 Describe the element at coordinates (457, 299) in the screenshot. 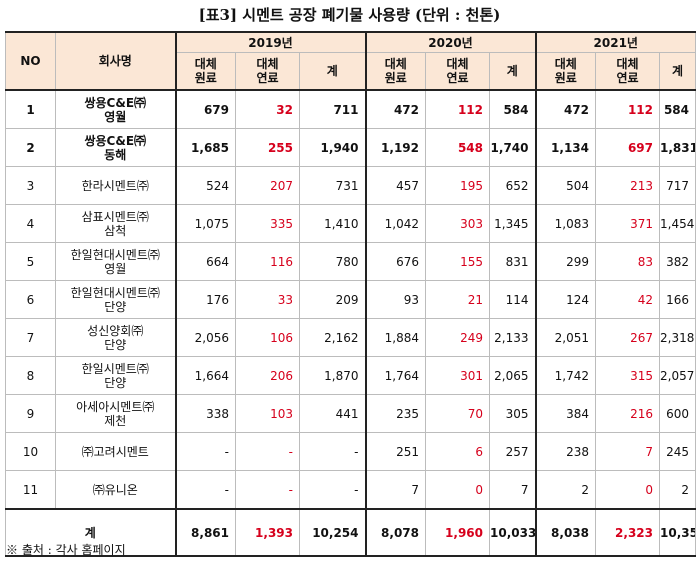

I see `alt-fuel-value: 21` at that location.